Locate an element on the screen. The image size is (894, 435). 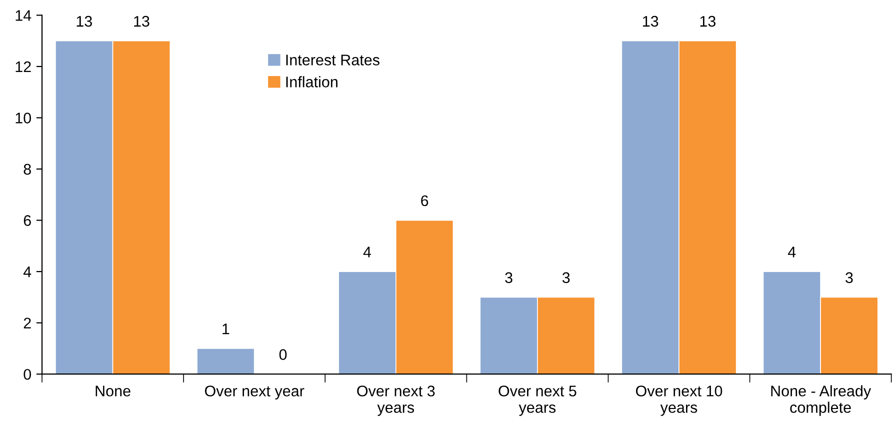
y-tick-label: 4 is located at coordinates (27, 272).